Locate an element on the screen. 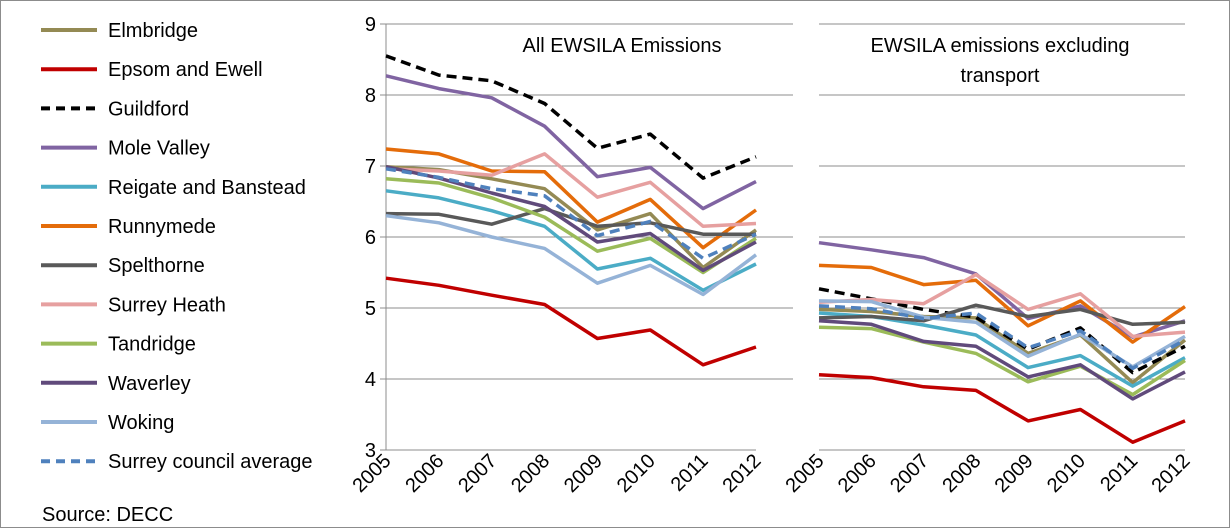 This screenshot has width=1232, height=530. legend-label-11: Surrey council average is located at coordinates (210, 462).